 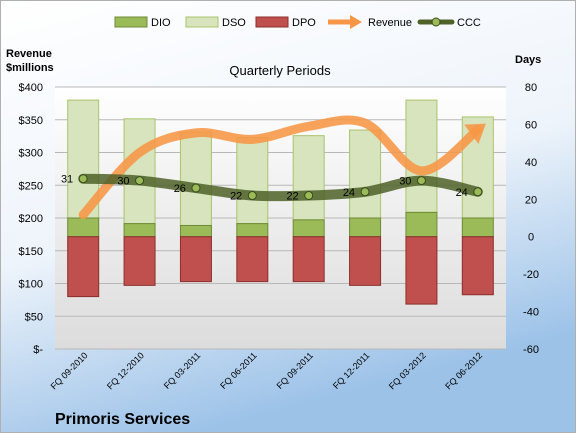 I want to click on left-tick-label: $150, so click(x=31, y=252).